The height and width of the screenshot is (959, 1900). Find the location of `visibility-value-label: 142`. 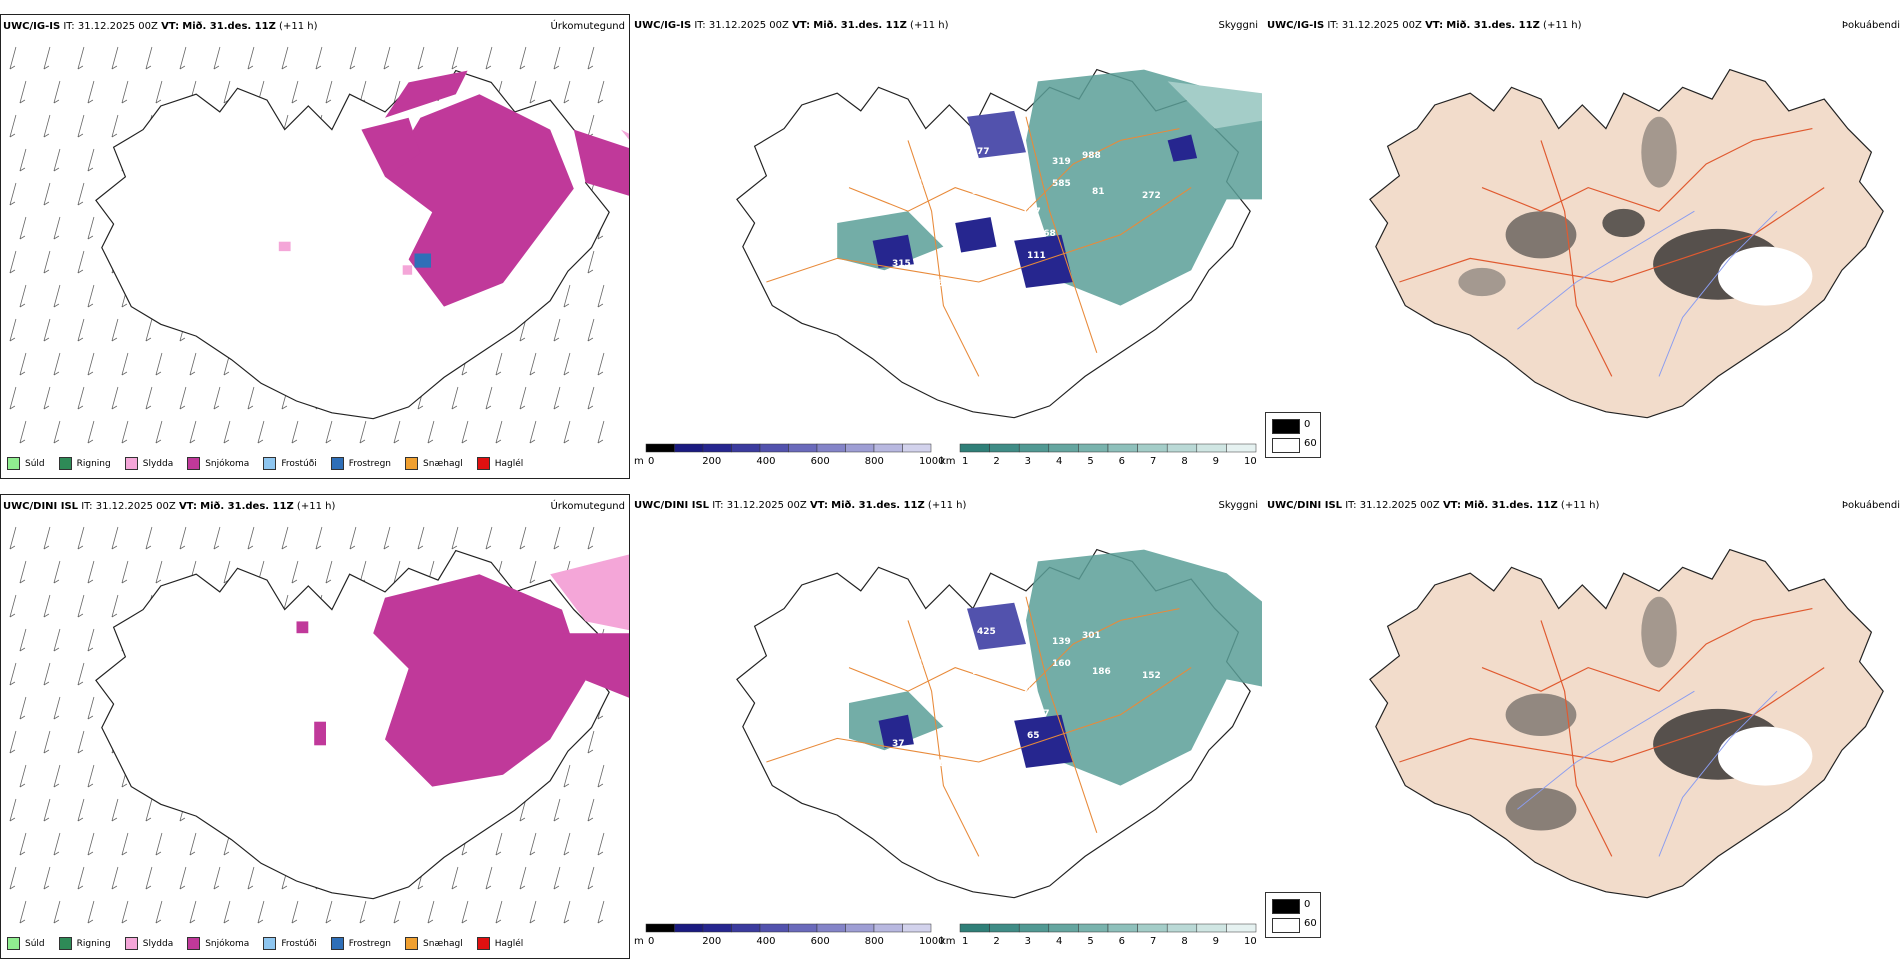

visibility-value-label: 142 is located at coordinates (1066, 302).